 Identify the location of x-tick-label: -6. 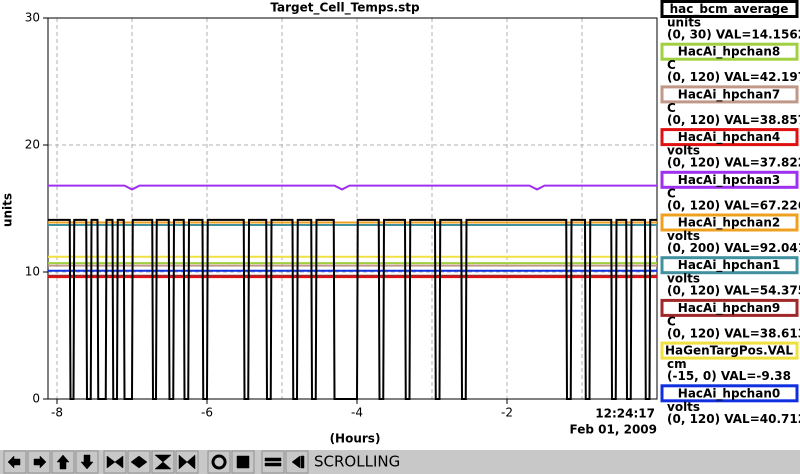
(207, 413).